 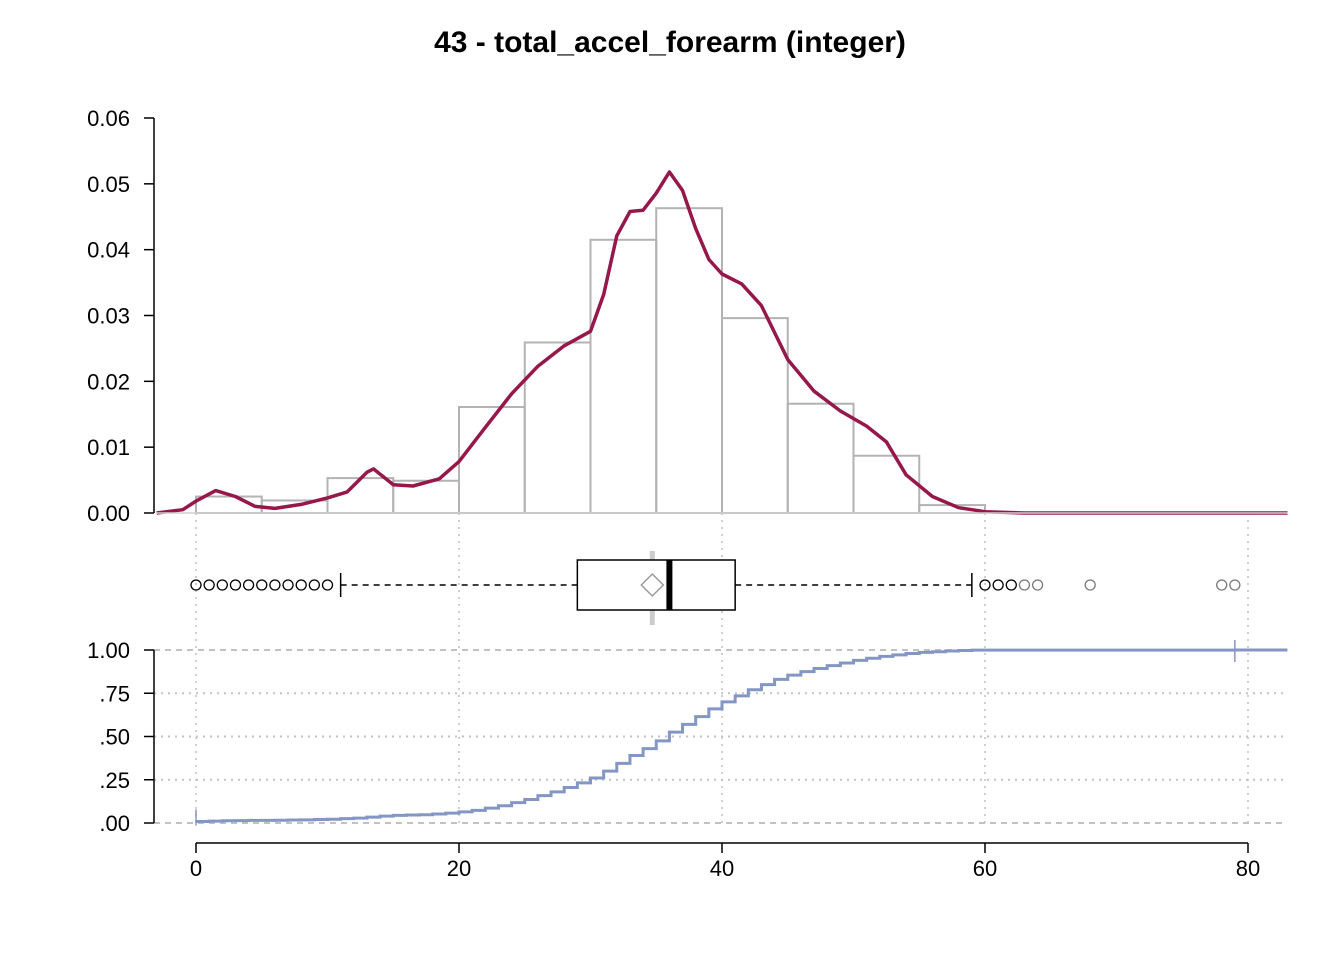 What do you see at coordinates (108, 650) in the screenshot?
I see `ecdf-y-tick-label-4: 1.00` at bounding box center [108, 650].